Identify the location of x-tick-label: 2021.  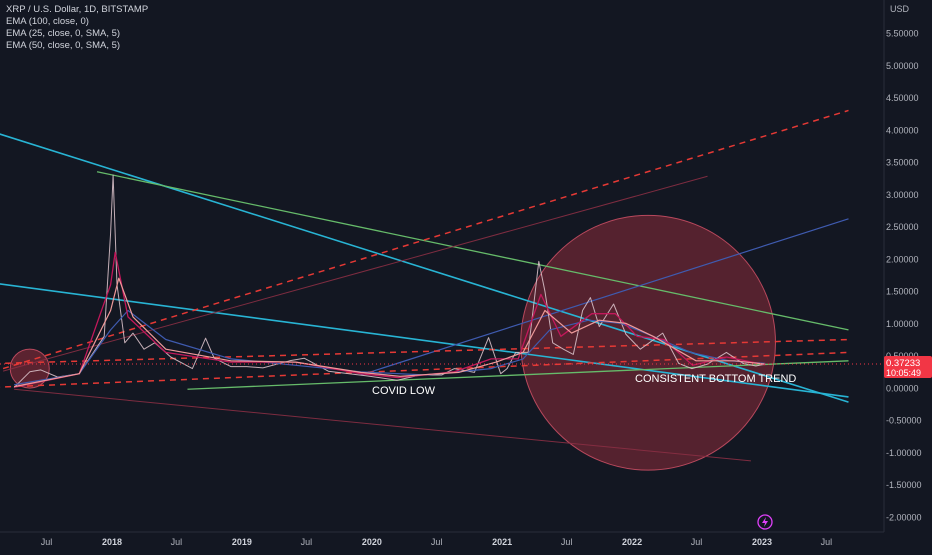
(502, 542).